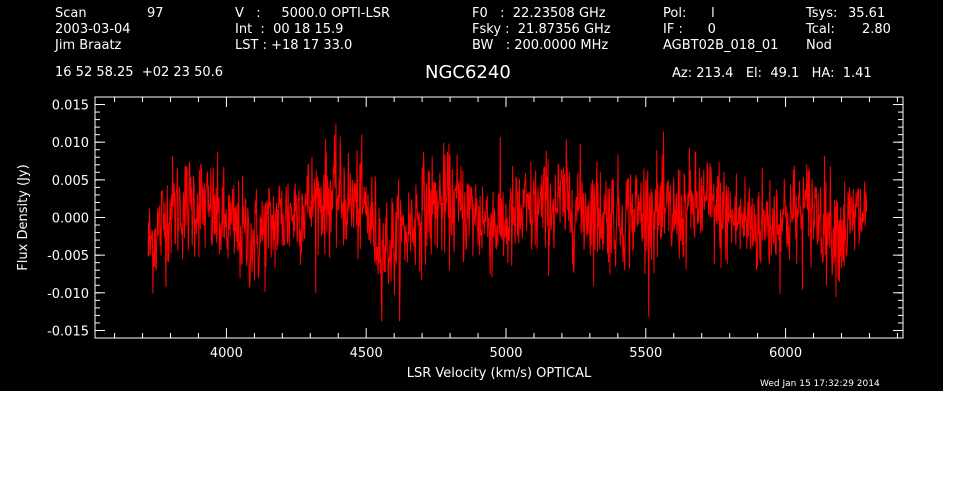  What do you see at coordinates (289, 29) in the screenshot?
I see `integration-line: Int : 00 18 15.9` at bounding box center [289, 29].